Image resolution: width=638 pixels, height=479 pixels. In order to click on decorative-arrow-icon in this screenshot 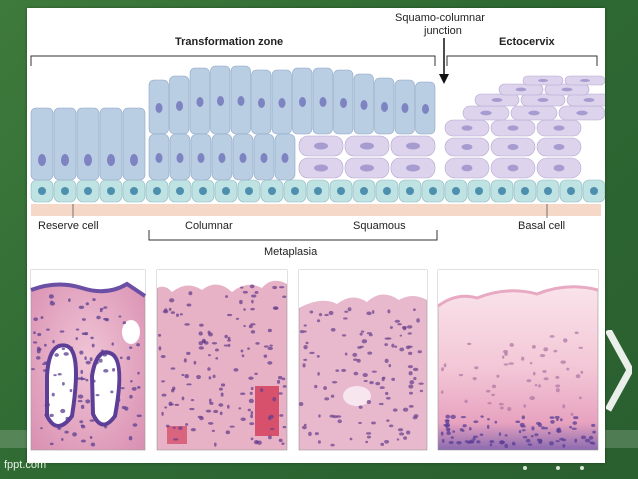, I will do `click(619, 371)`.